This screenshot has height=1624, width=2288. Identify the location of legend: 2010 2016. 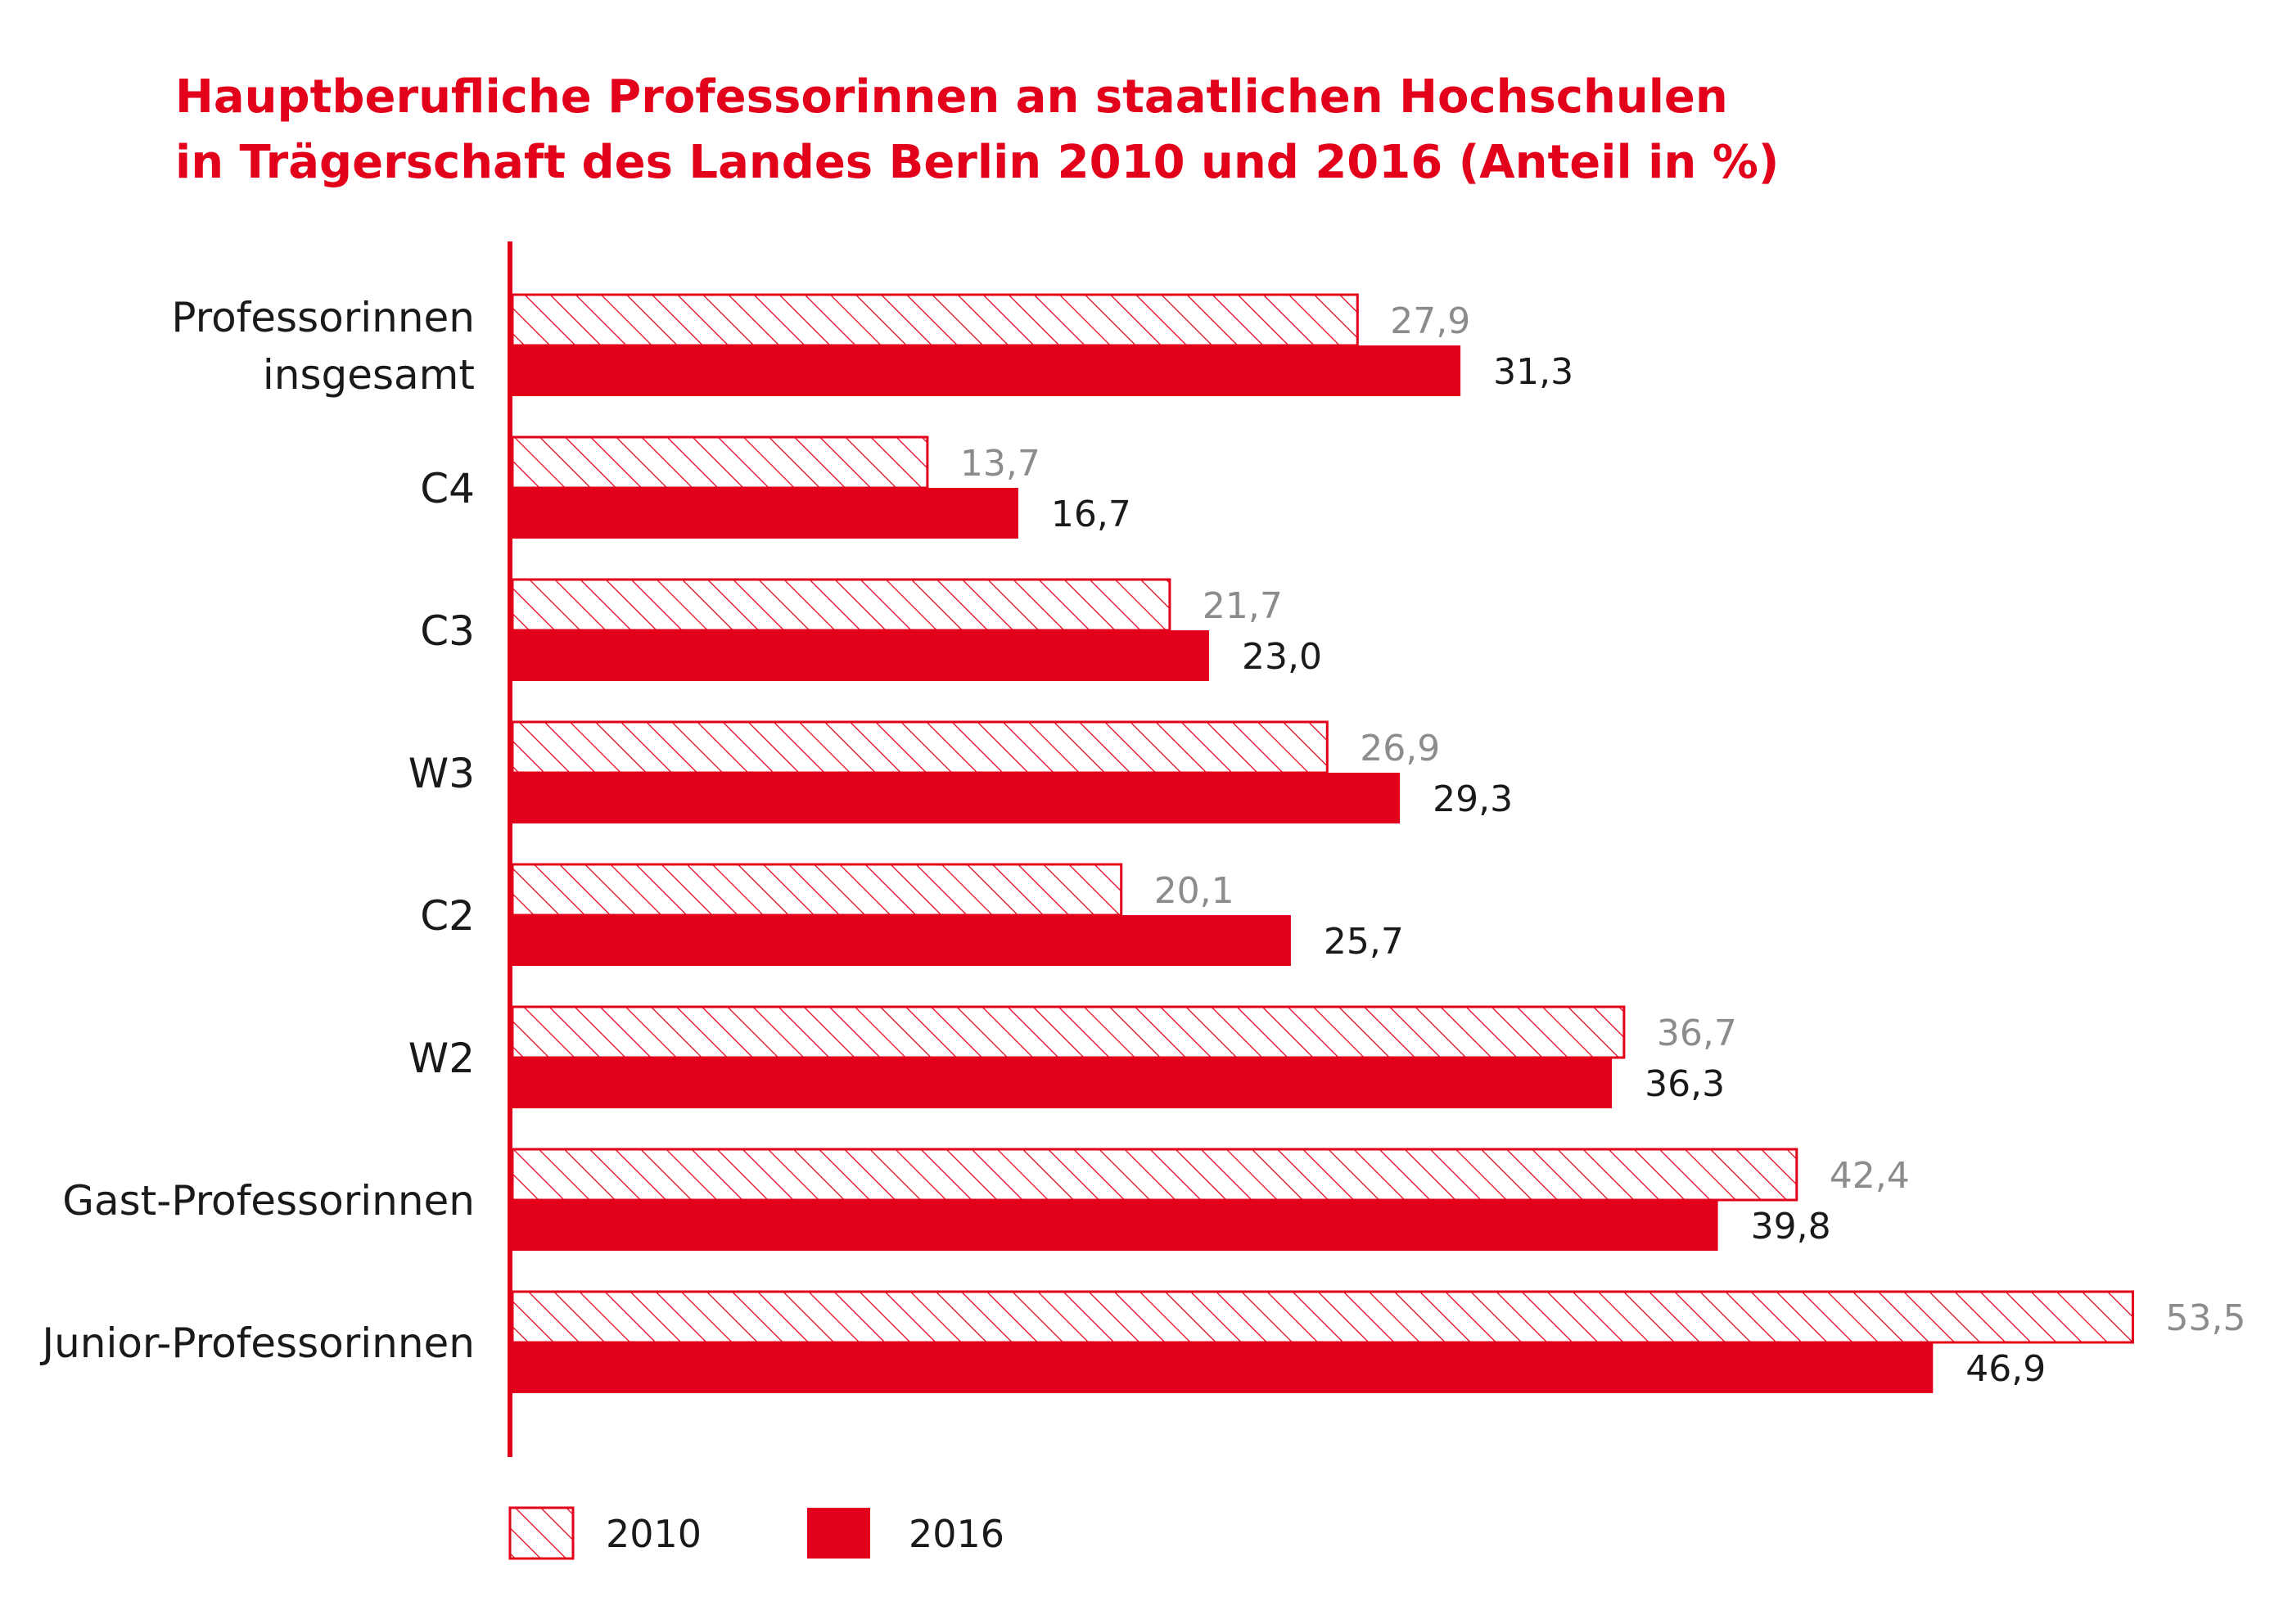
(756, 1533).